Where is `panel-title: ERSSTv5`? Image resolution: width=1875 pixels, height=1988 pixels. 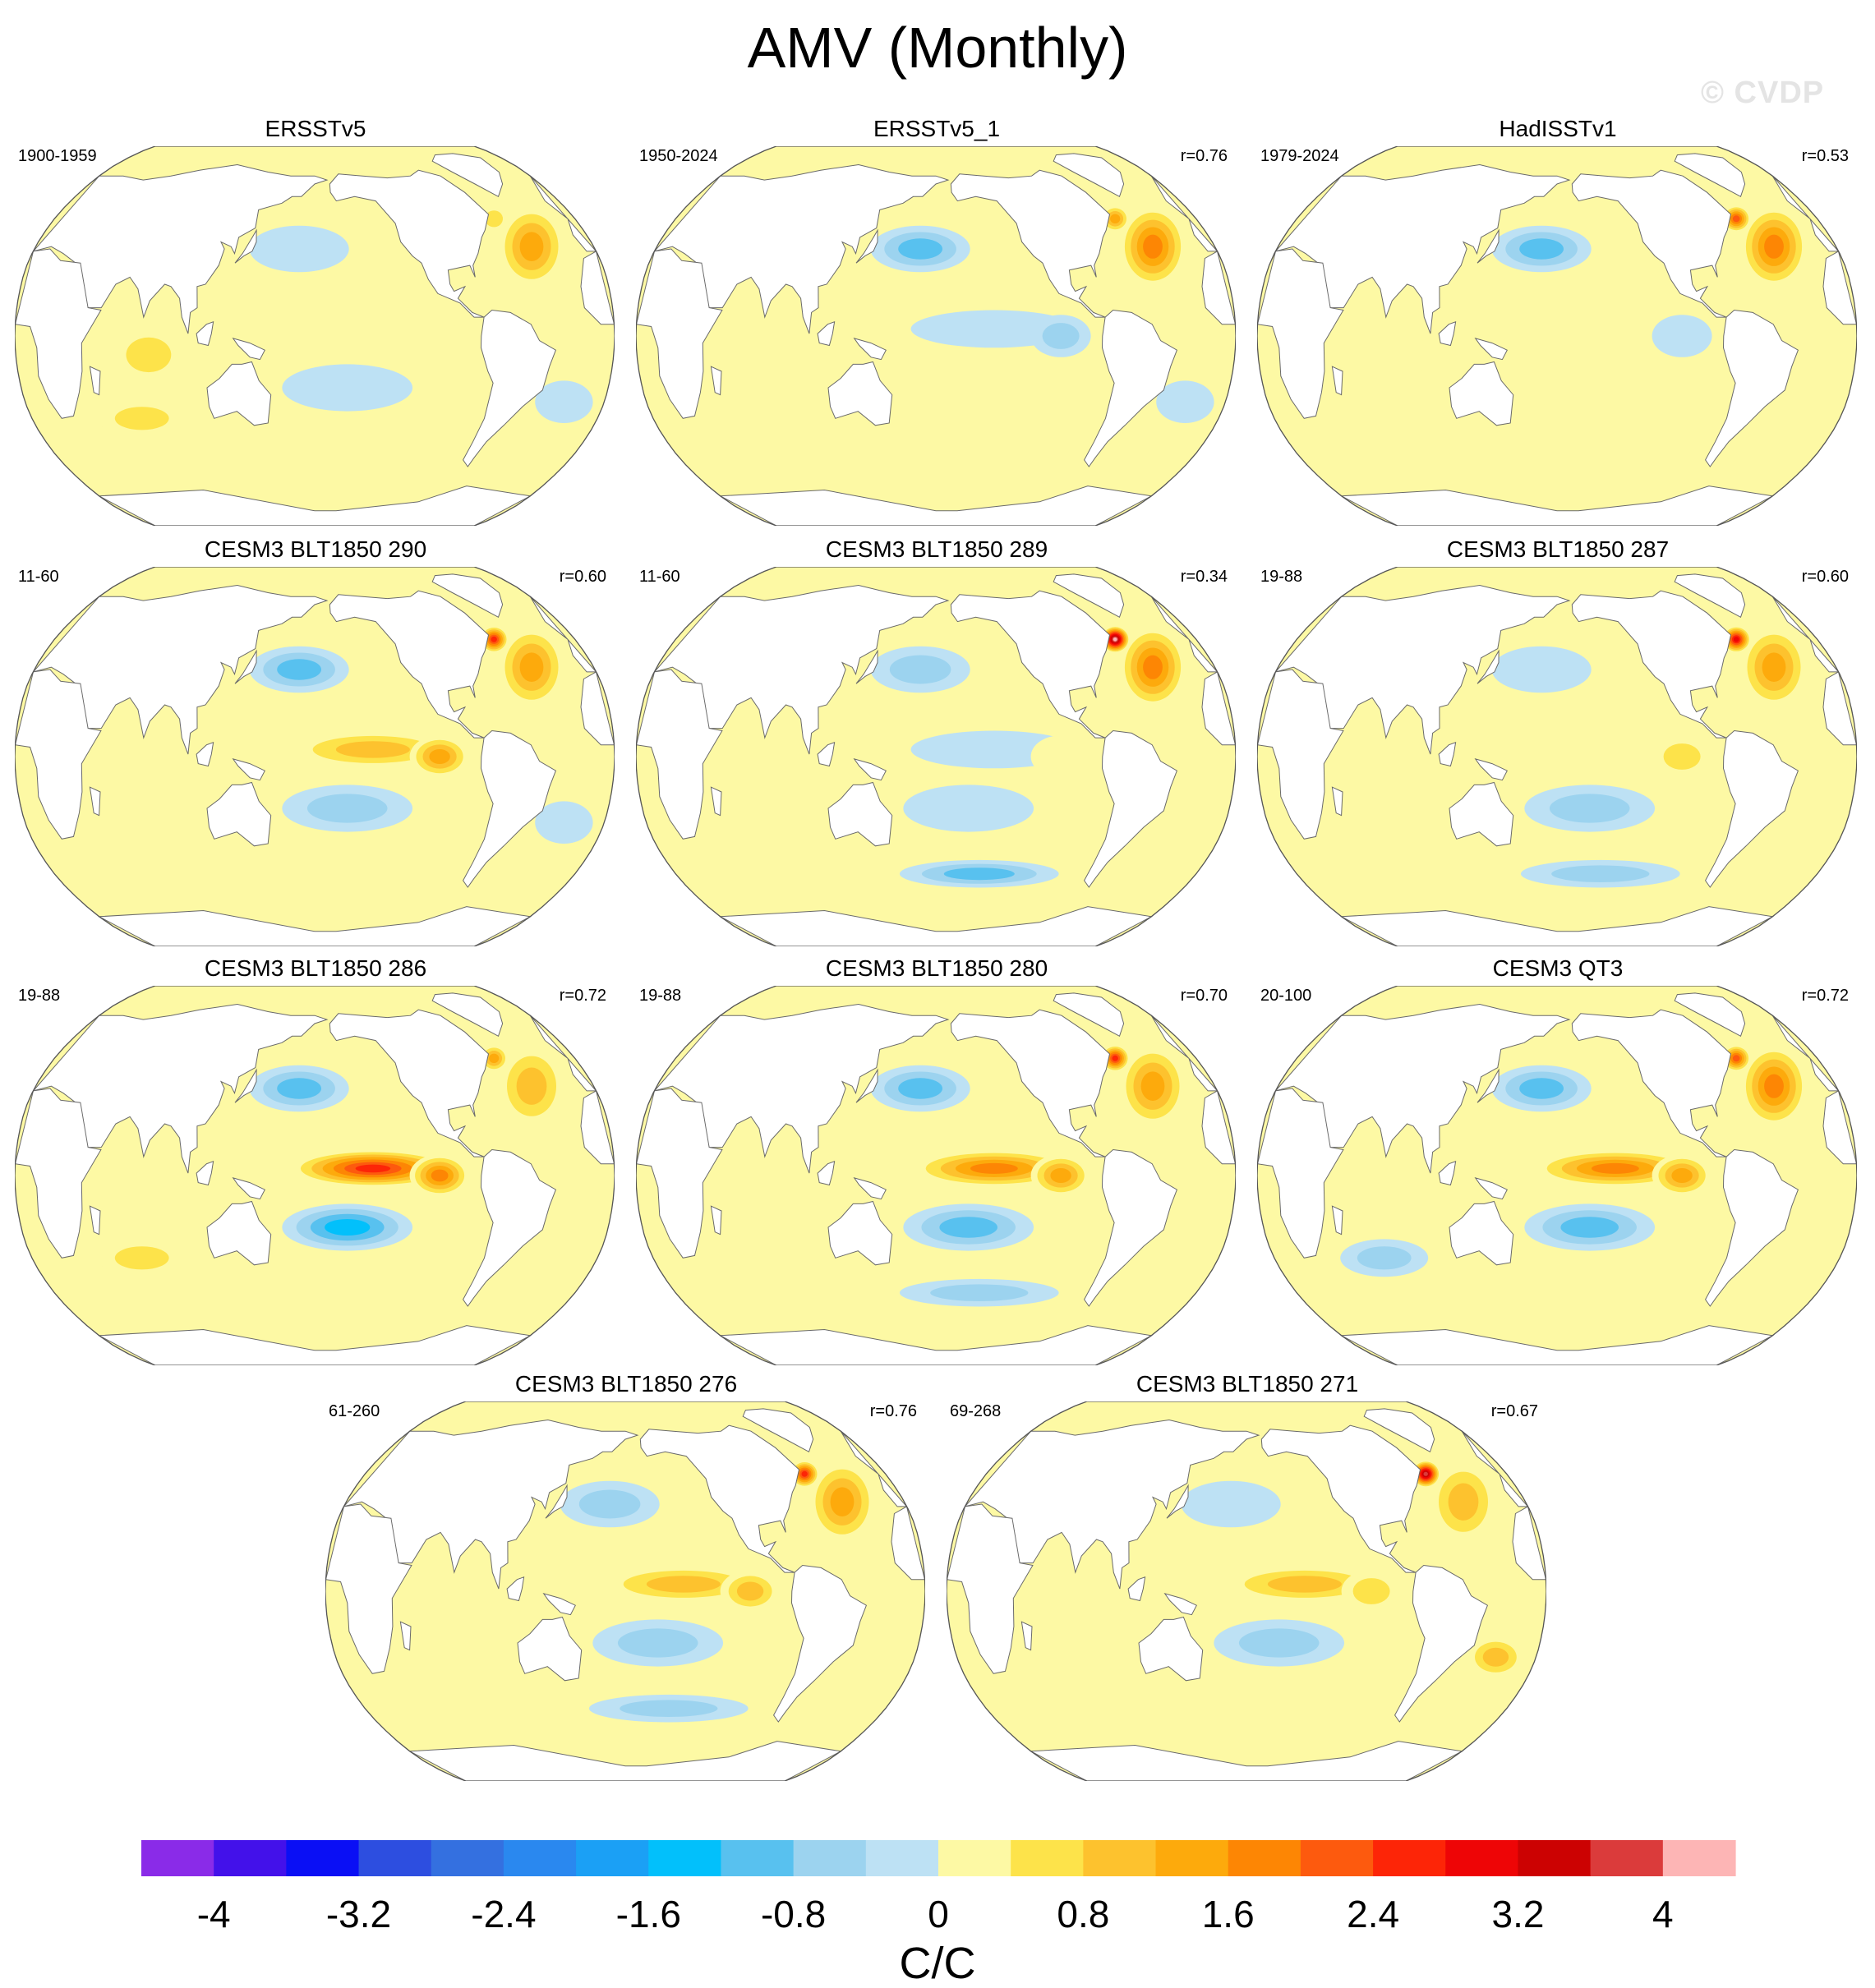
panel-title: ERSSTv5 is located at coordinates (315, 128).